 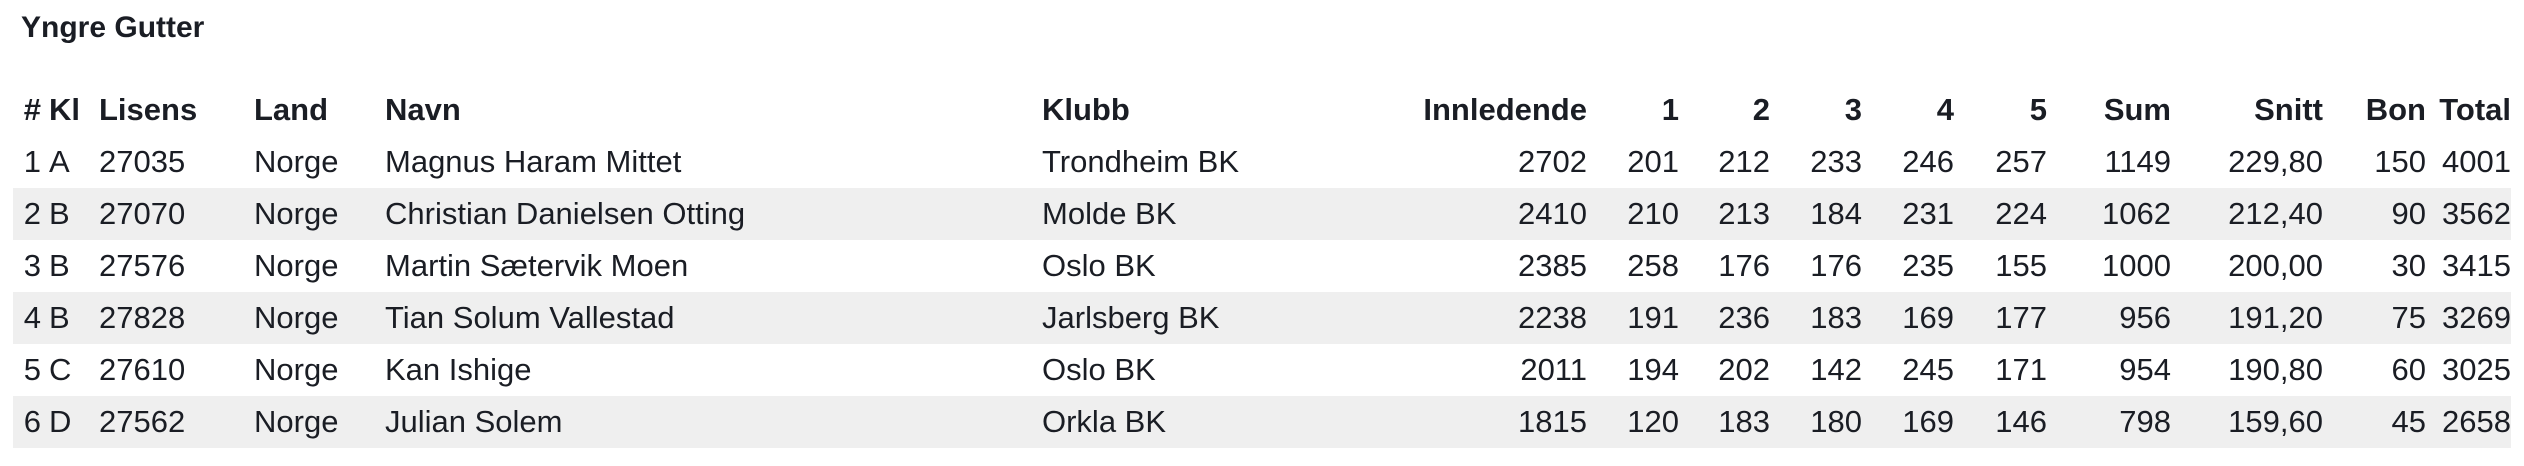 I want to click on cell-rank: 1, so click(x=32, y=161).